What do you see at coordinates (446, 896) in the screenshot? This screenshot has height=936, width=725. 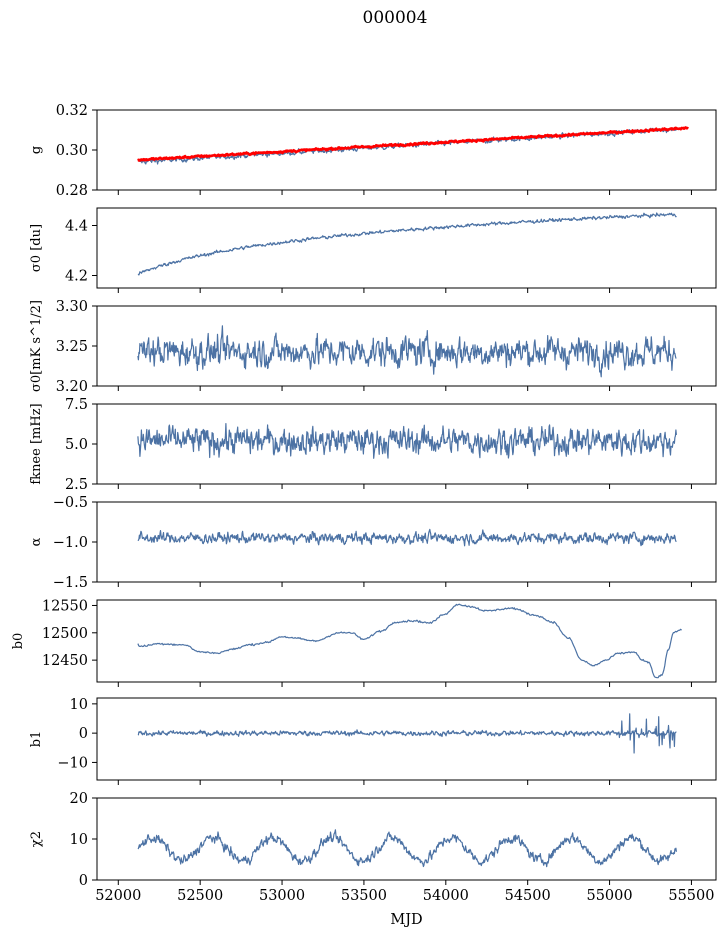 I see `x-tick-label: 54000` at bounding box center [446, 896].